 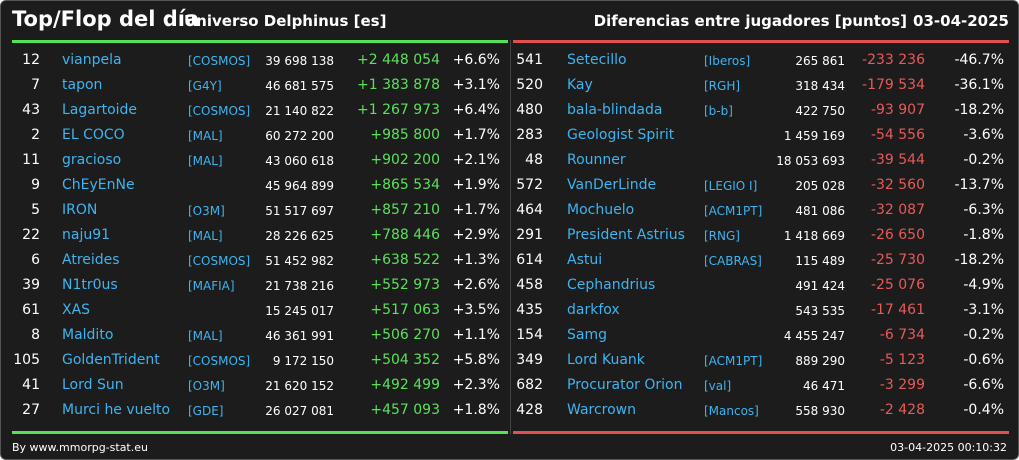 I want to click on player-rank: 614, so click(x=529, y=260).